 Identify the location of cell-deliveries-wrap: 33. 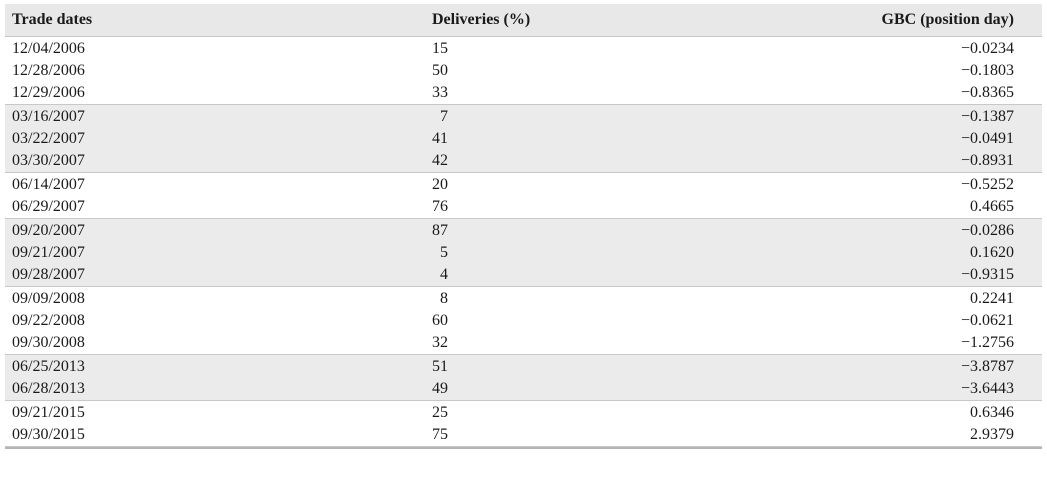
(532, 93).